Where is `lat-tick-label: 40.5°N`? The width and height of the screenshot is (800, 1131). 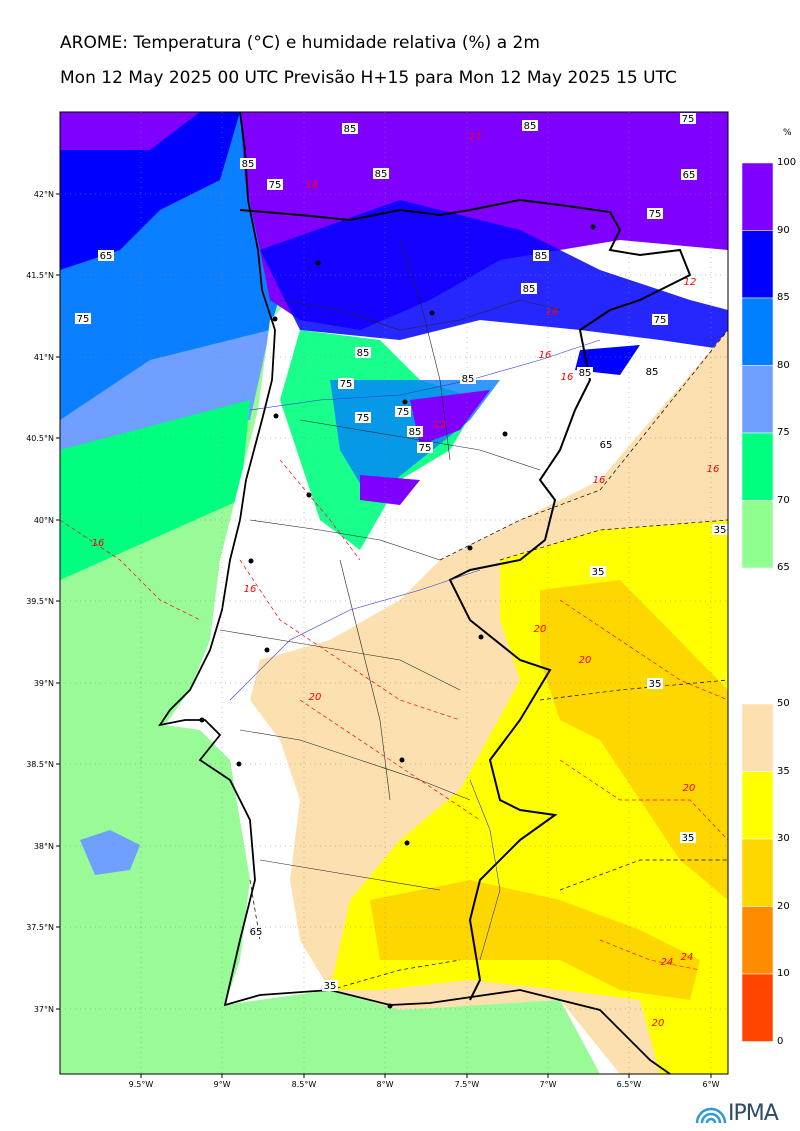 lat-tick-label: 40.5°N is located at coordinates (40, 438).